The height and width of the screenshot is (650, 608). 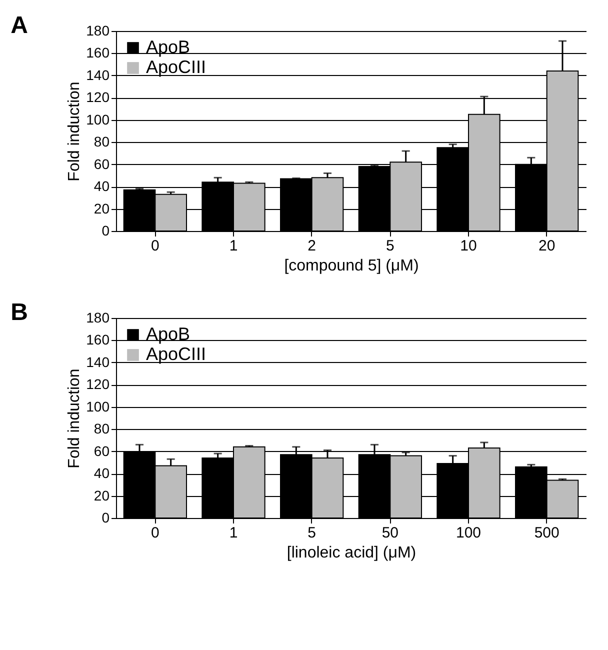 I want to click on x-tick-label: 20, so click(x=547, y=246).